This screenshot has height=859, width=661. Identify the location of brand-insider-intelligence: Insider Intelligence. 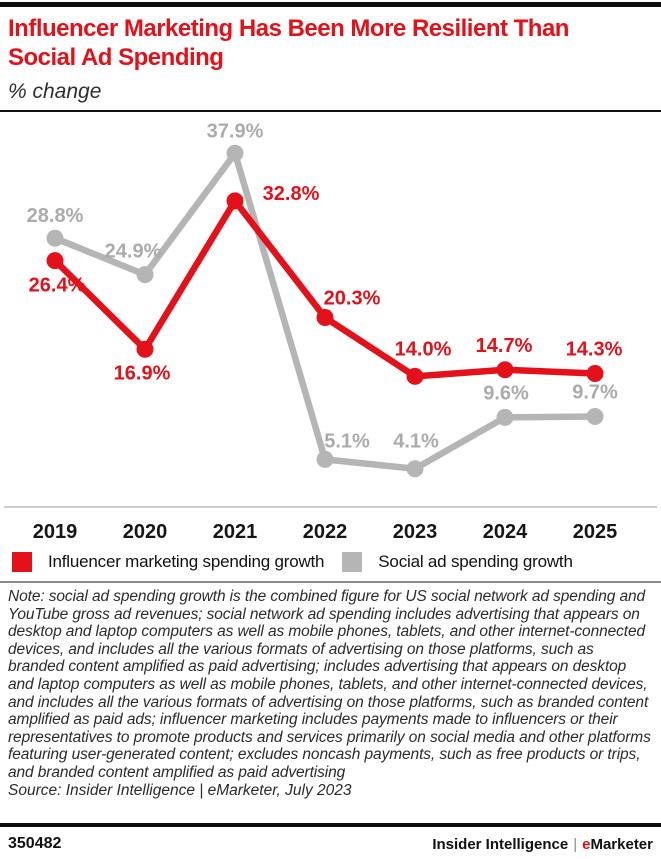
(500, 844).